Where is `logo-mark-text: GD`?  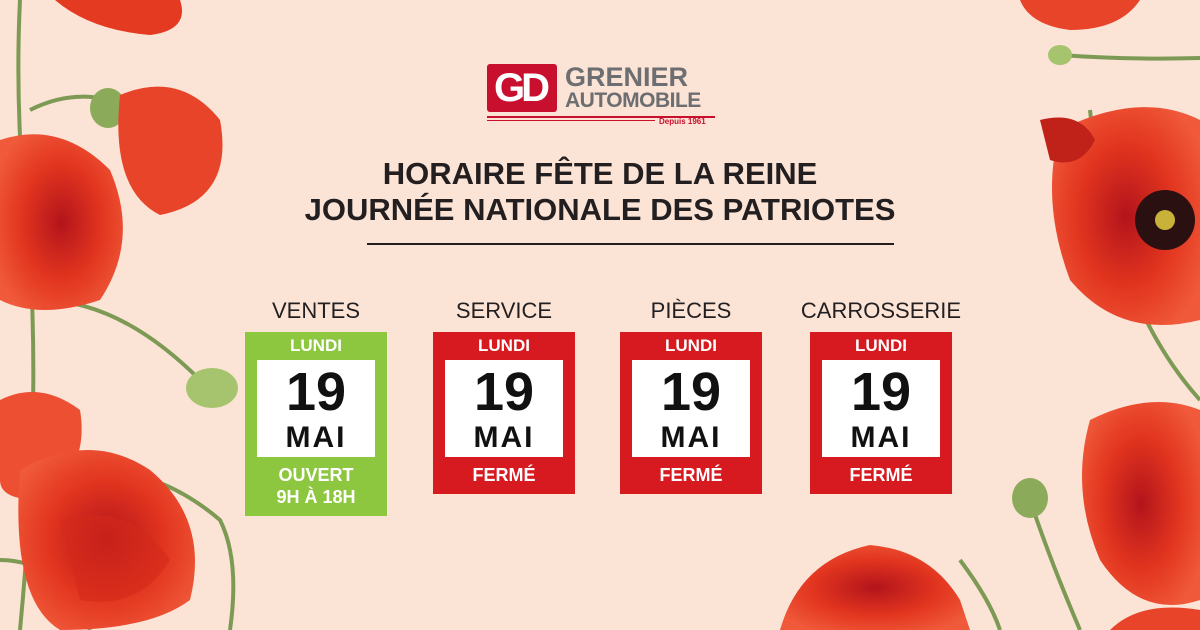
logo-mark-text: GD is located at coordinates (522, 88).